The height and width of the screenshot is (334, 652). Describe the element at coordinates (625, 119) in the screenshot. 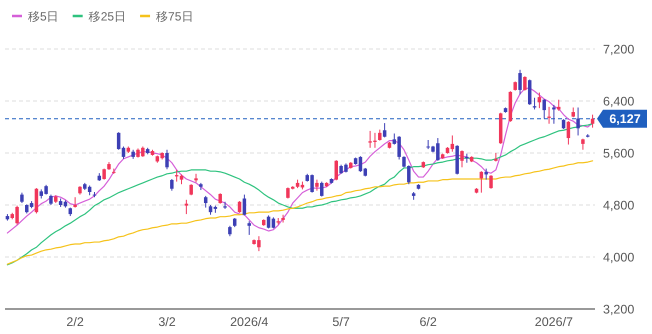

I see `ref-line-label: 6,127` at that location.